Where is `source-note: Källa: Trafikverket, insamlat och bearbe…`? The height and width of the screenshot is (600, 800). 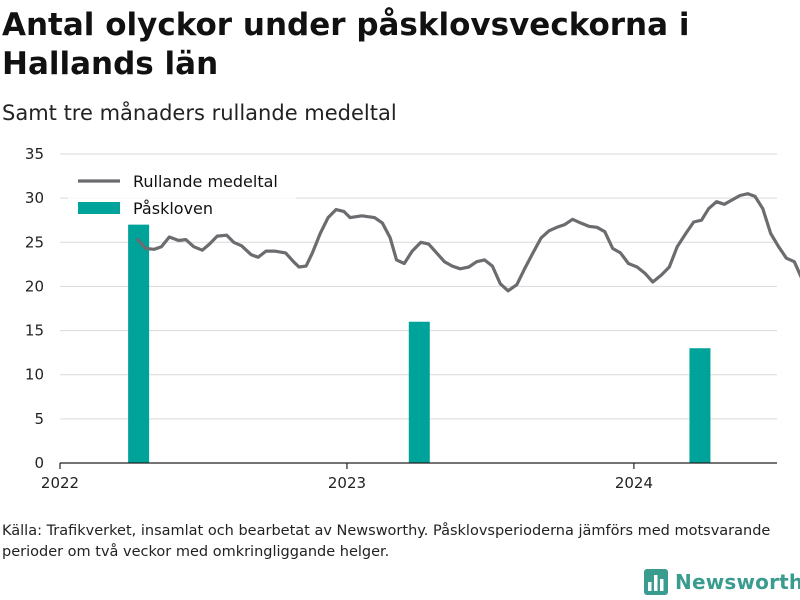
source-note: Källa: Trafikverket, insamlat och bearbe… is located at coordinates (386, 541).